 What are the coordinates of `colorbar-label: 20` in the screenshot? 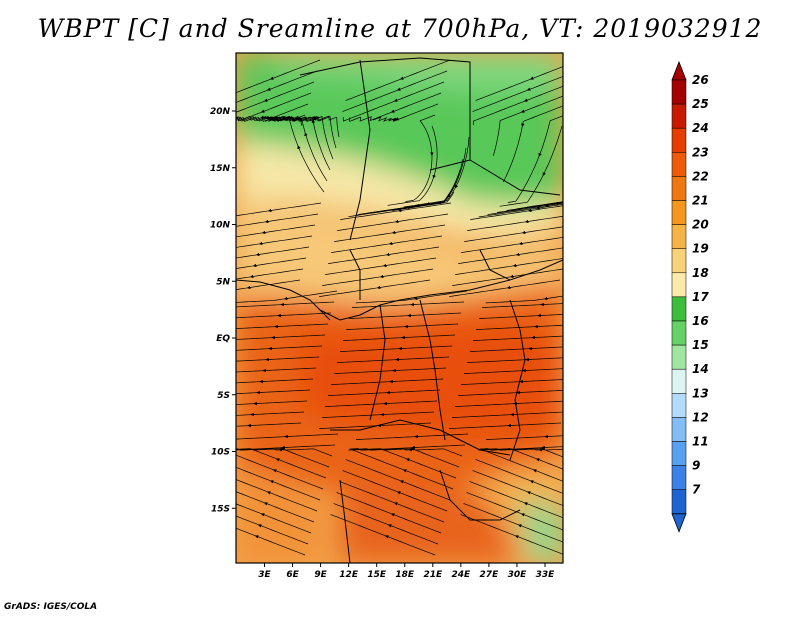 It's located at (700, 225).